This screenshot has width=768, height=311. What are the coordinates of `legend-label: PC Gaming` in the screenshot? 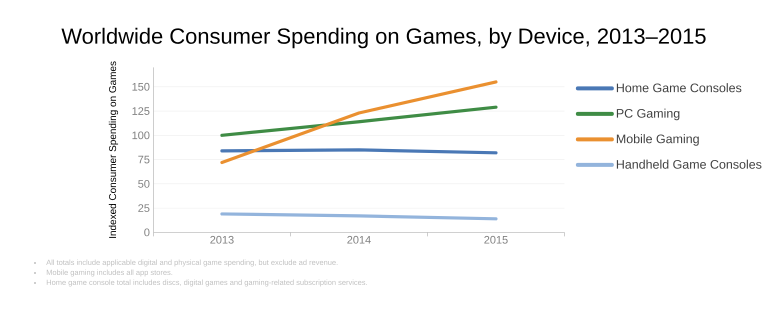 It's located at (648, 114).